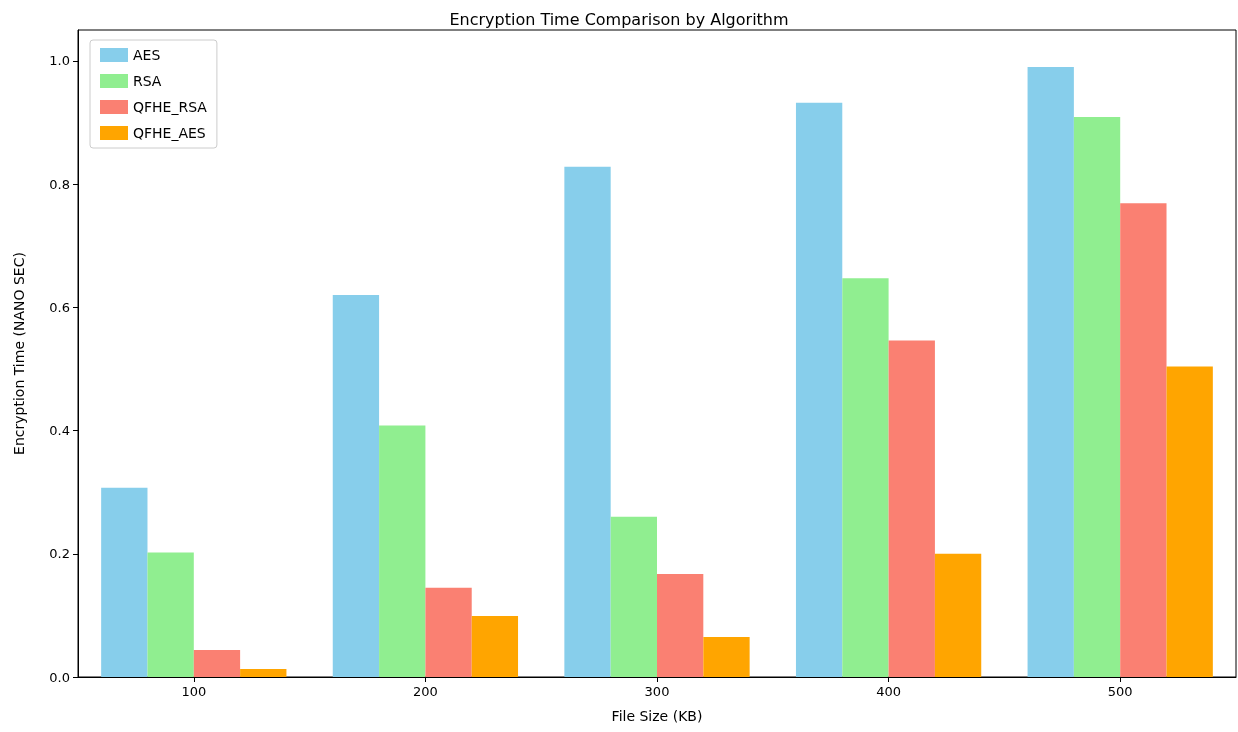  I want to click on x-tick-label: 500, so click(1120, 691).